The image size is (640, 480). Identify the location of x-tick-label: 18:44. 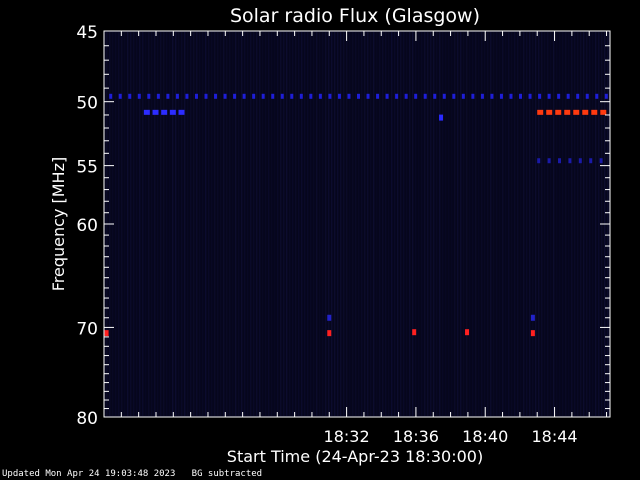
(554, 436).